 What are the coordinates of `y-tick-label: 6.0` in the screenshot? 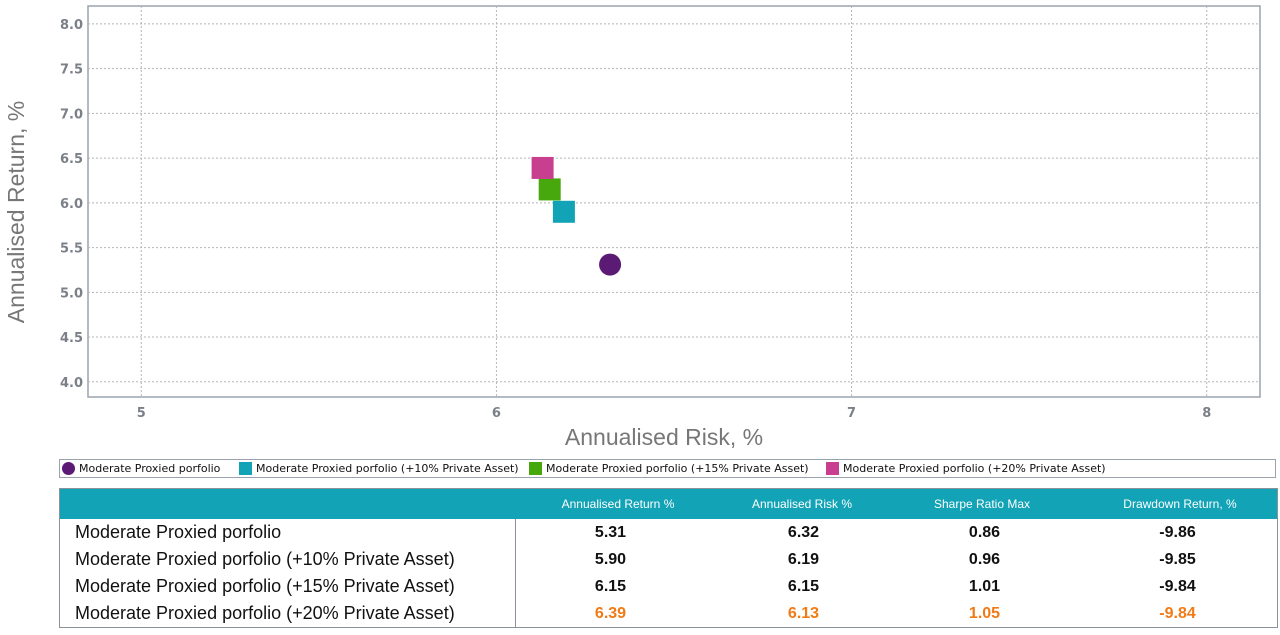 It's located at (71, 204).